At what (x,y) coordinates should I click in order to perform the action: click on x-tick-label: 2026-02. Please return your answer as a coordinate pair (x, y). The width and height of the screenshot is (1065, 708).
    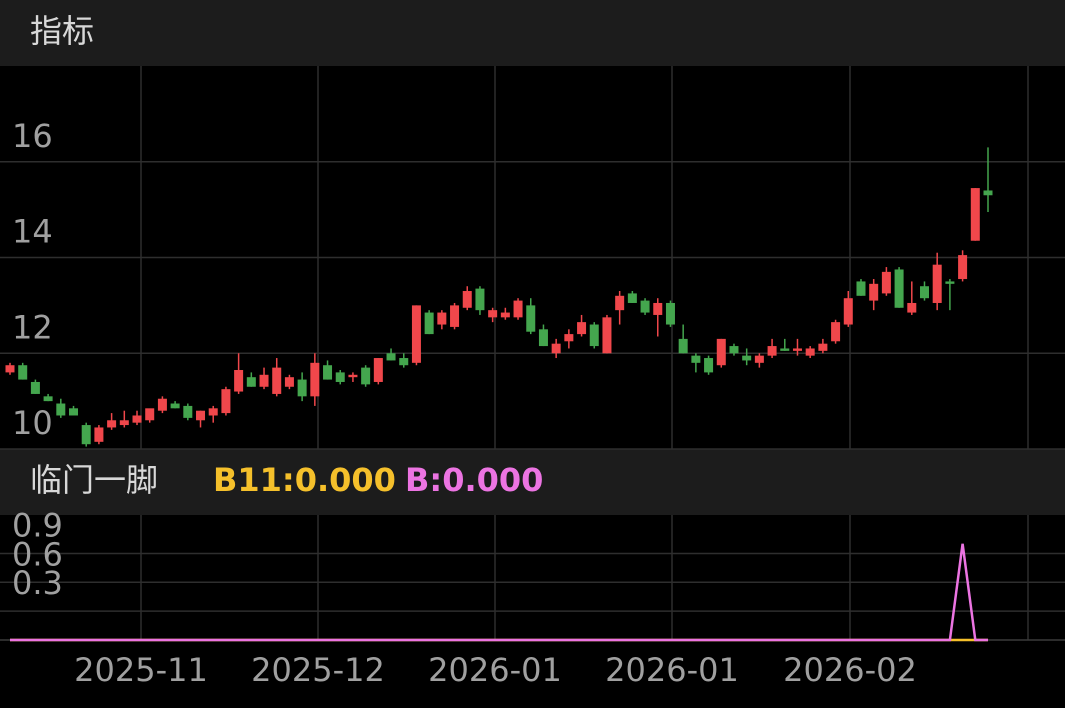
    Looking at the image, I should click on (850, 670).